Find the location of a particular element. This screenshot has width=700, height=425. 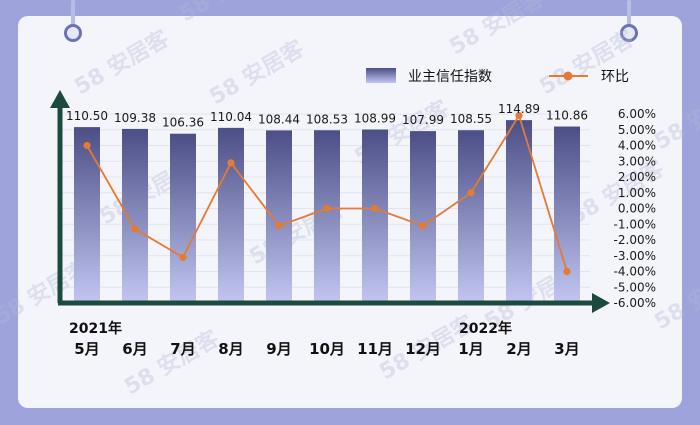

x-axis-tick-label: 12月 is located at coordinates (423, 349).